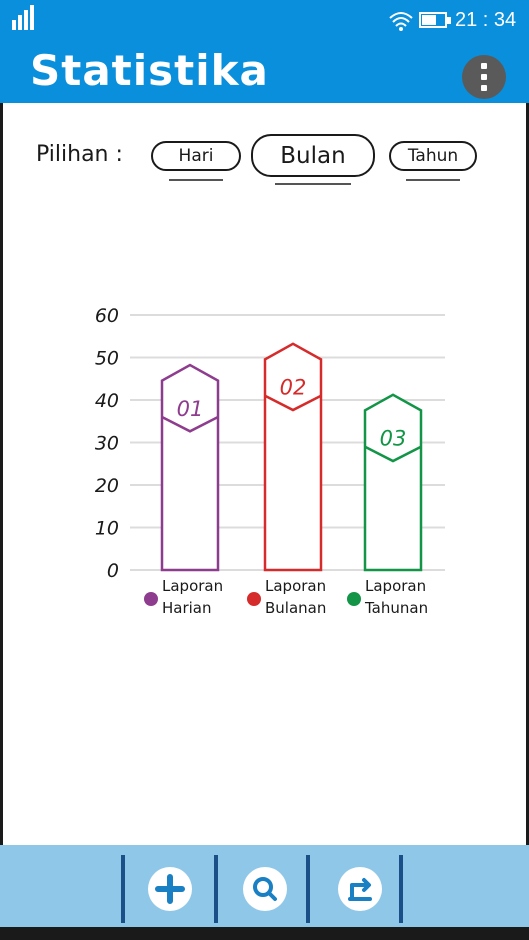 Image resolution: width=529 pixels, height=940 pixels. I want to click on filter-option-label: Hari, so click(196, 156).